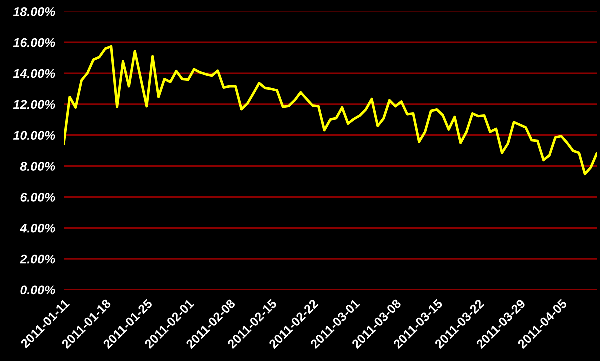 Image resolution: width=600 pixels, height=361 pixels. What do you see at coordinates (38, 197) in the screenshot?
I see `y-tick-label: 6.00%` at bounding box center [38, 197].